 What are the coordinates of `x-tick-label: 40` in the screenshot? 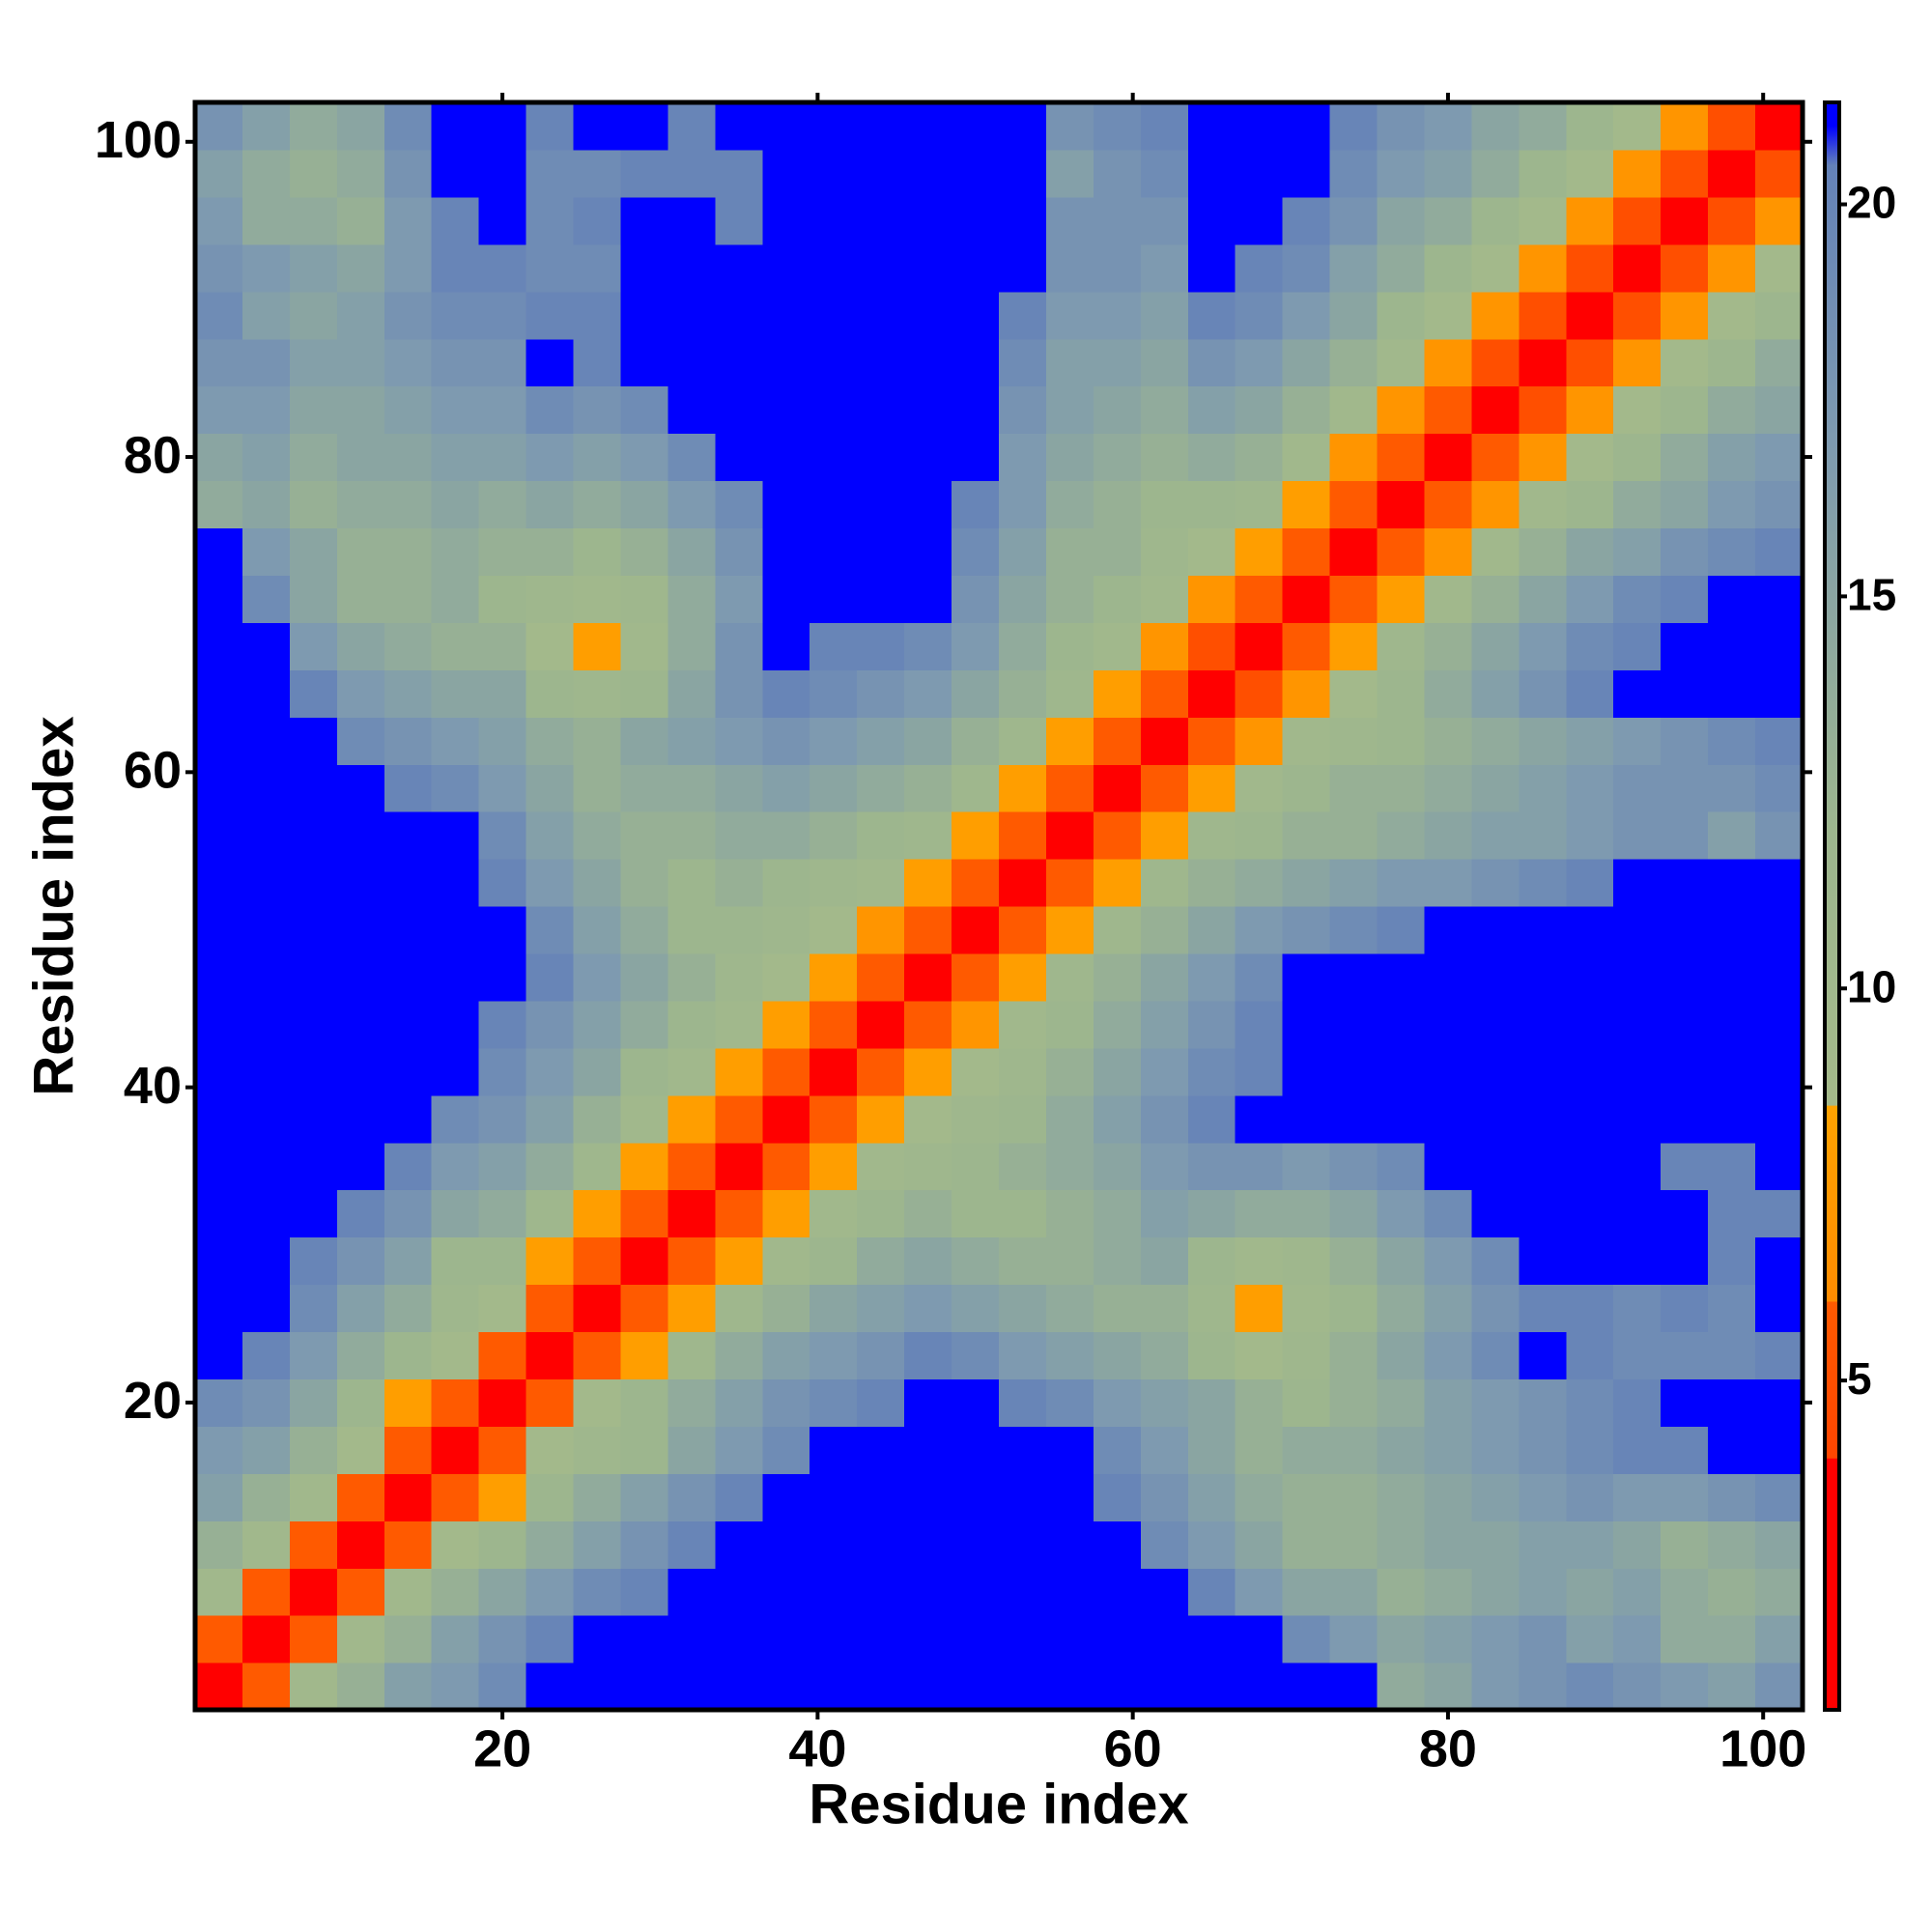 It's located at (817, 1748).